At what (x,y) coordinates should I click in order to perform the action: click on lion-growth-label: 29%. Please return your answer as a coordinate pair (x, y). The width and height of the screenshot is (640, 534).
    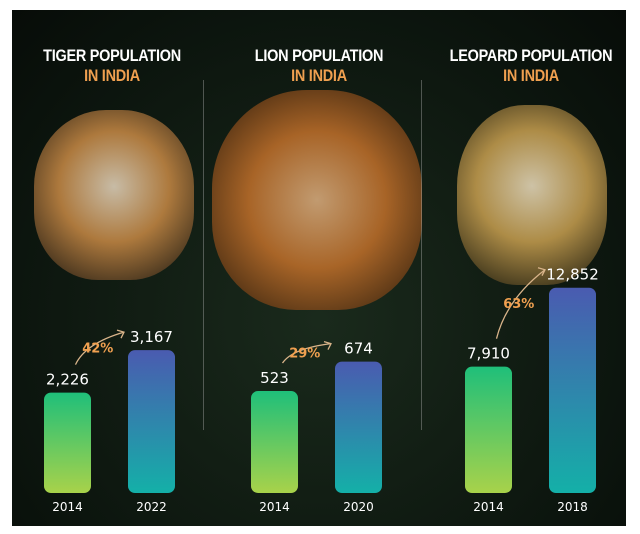
    Looking at the image, I should click on (304, 353).